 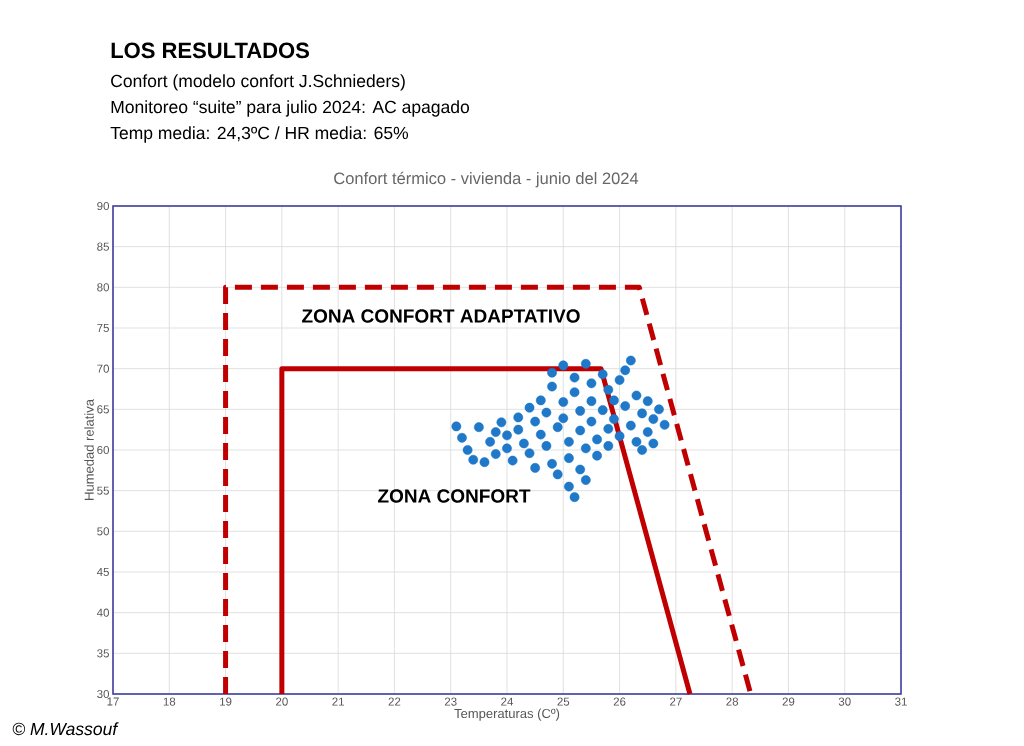 What do you see at coordinates (259, 134) in the screenshot?
I see `text: Temp media: 24,3ºC / HR media: 65%` at bounding box center [259, 134].